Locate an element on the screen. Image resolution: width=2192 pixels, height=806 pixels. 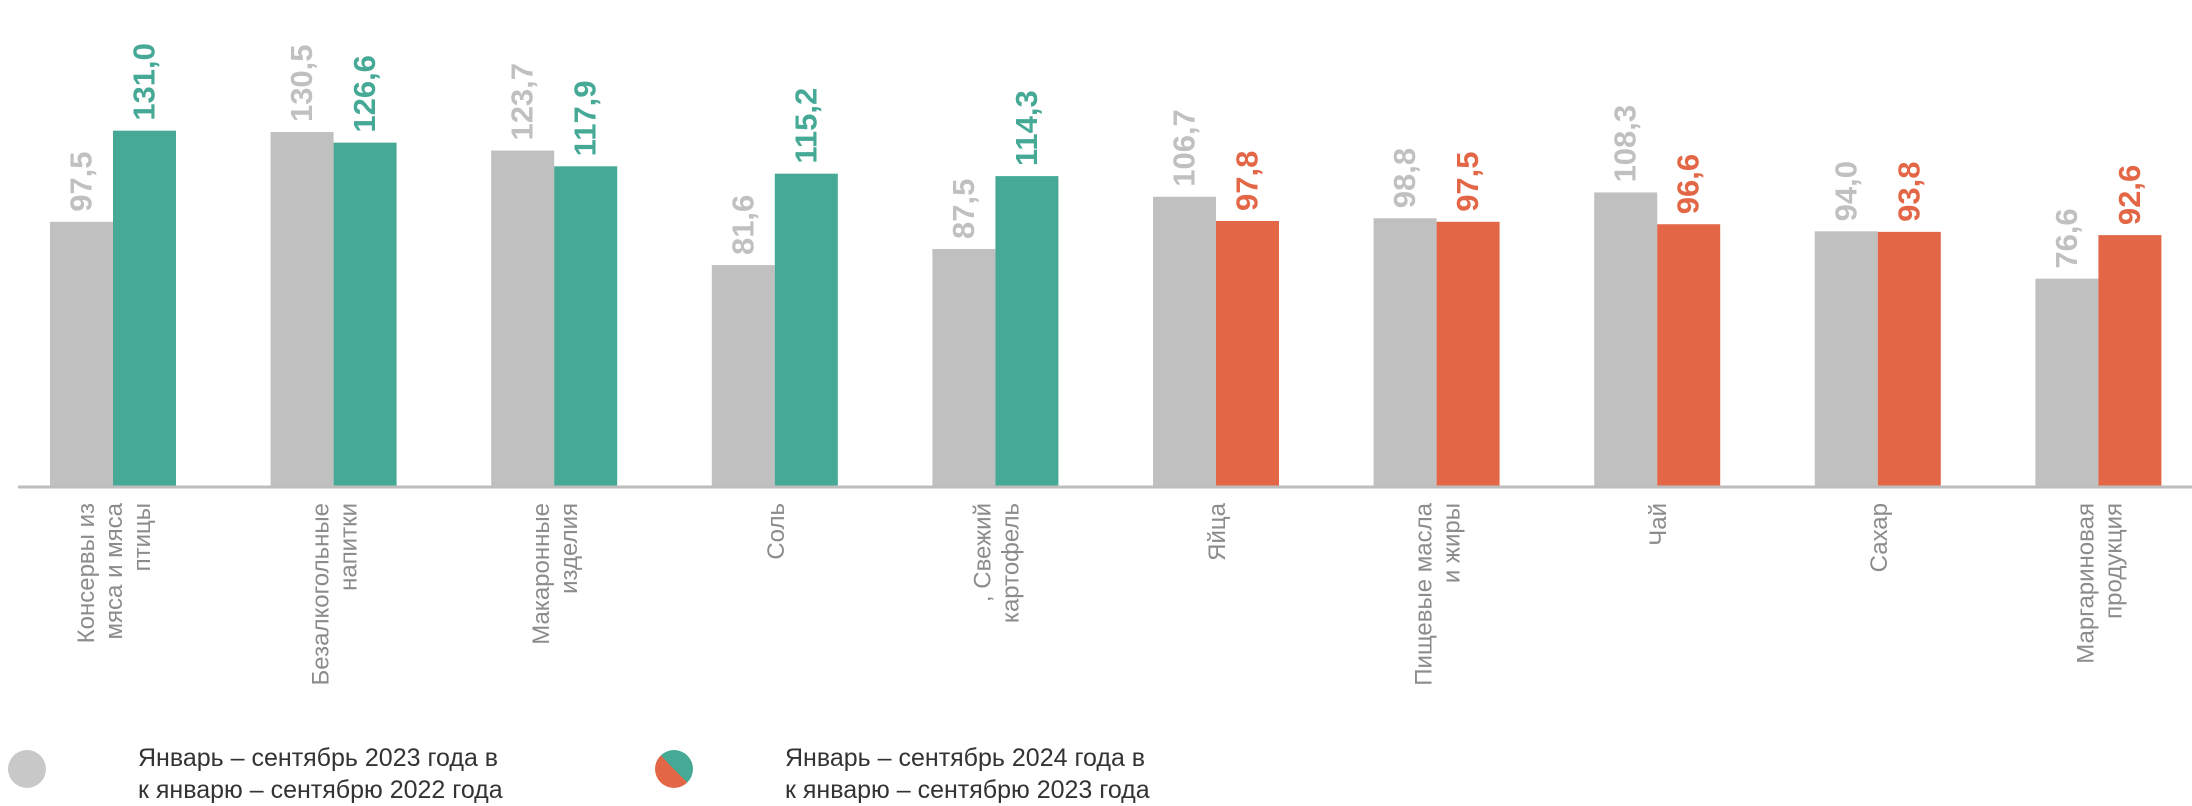
legend-label-line2: к январю – сентябрю 2022 года is located at coordinates (320, 790).